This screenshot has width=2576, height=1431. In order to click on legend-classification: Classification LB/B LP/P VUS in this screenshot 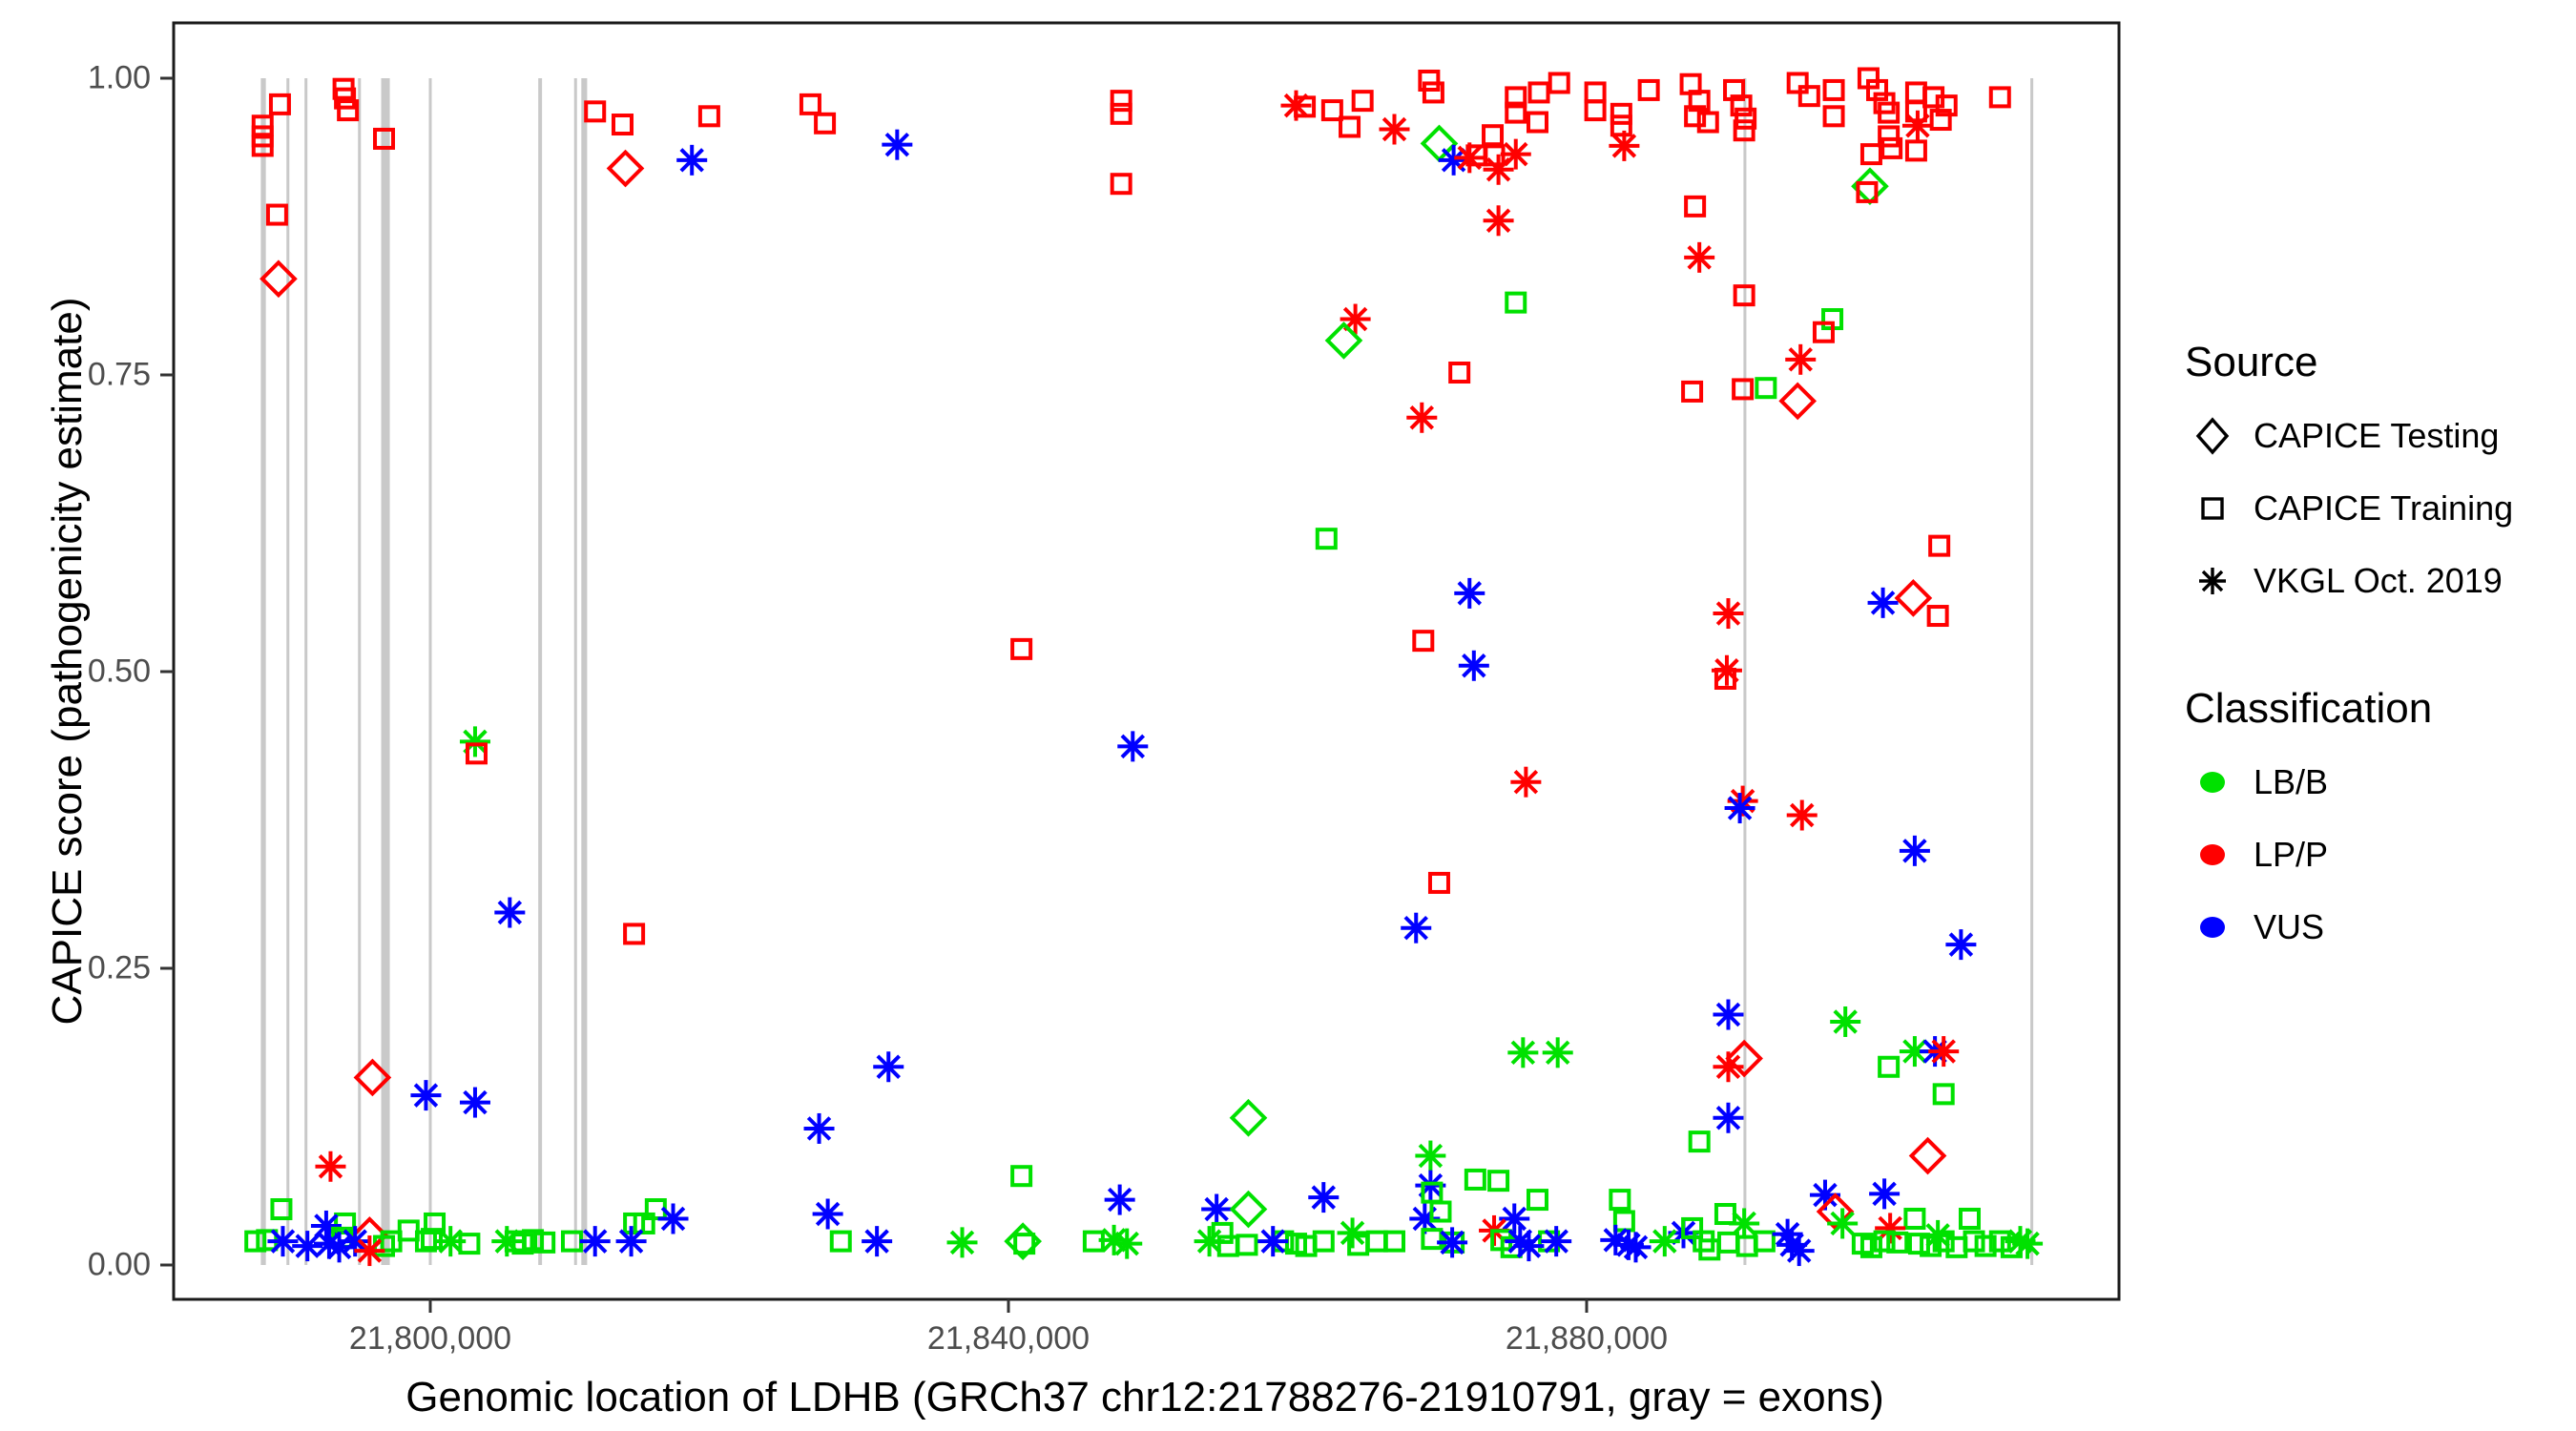, I will do `click(2375, 824)`.